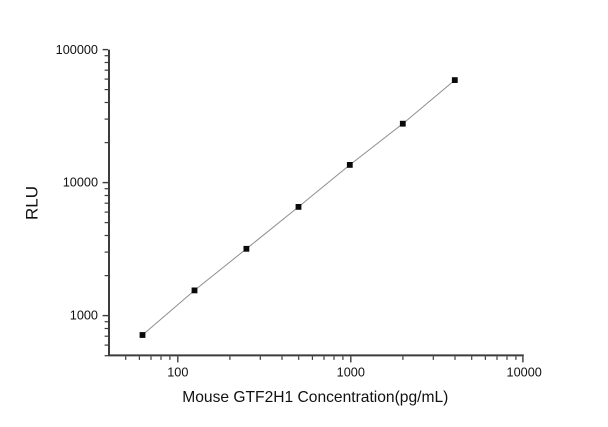 Image resolution: width=608 pixels, height=427 pixels. What do you see at coordinates (32, 203) in the screenshot?
I see `svg-text: RLU` at bounding box center [32, 203].